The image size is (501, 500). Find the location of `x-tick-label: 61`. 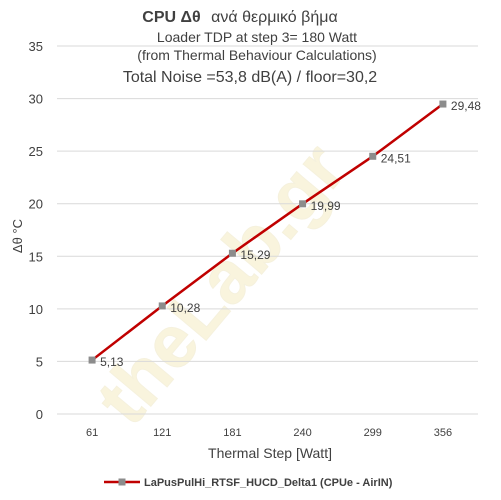

x-tick-label: 61 is located at coordinates (92, 433).